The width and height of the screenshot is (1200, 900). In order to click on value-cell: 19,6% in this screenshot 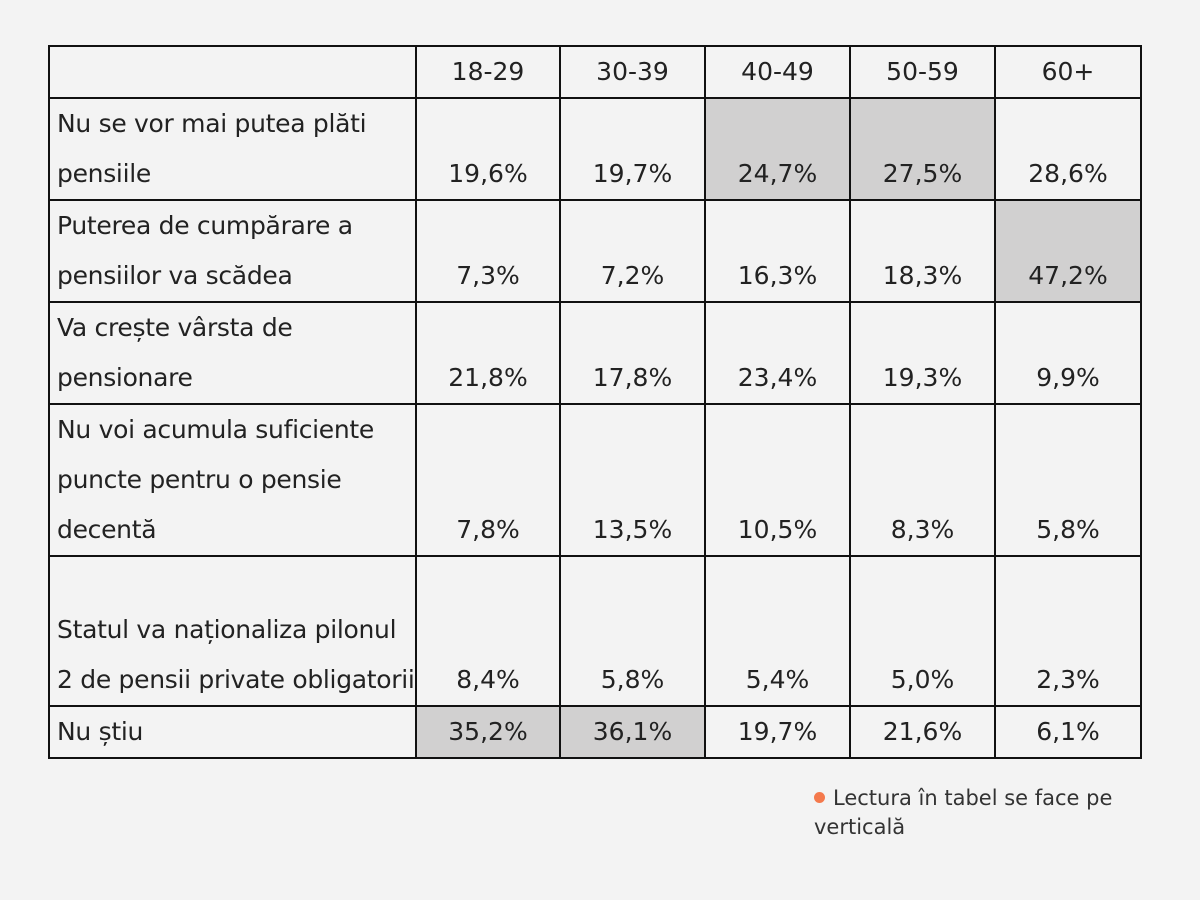, I will do `click(488, 149)`.